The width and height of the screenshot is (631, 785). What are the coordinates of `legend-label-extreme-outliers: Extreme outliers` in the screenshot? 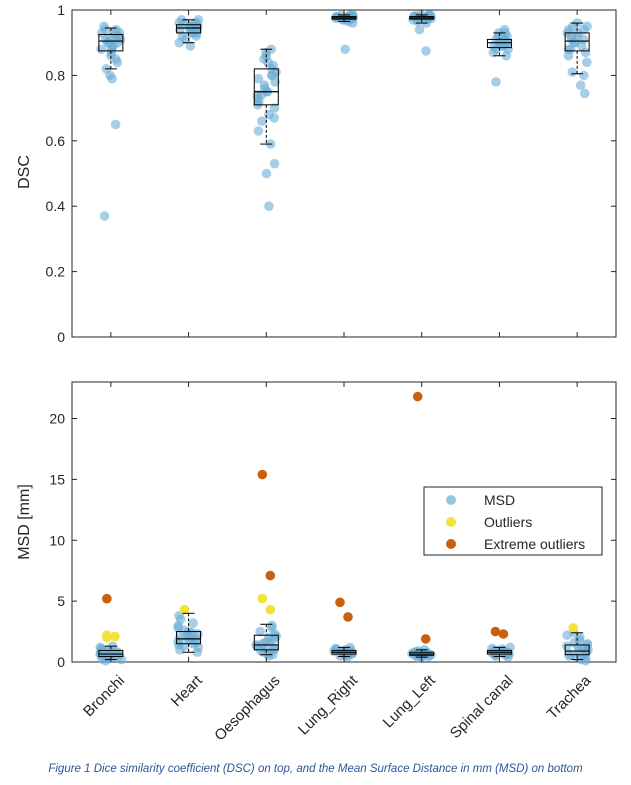 It's located at (534, 544).